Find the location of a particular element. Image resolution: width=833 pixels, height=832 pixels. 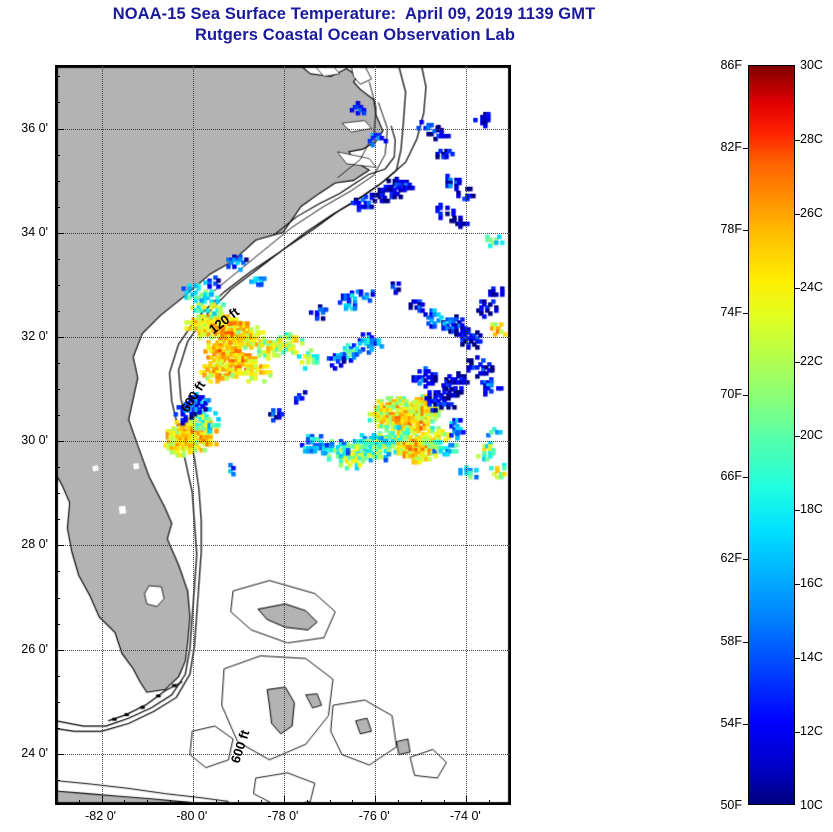

temperature-colorbar is located at coordinates (771, 435).